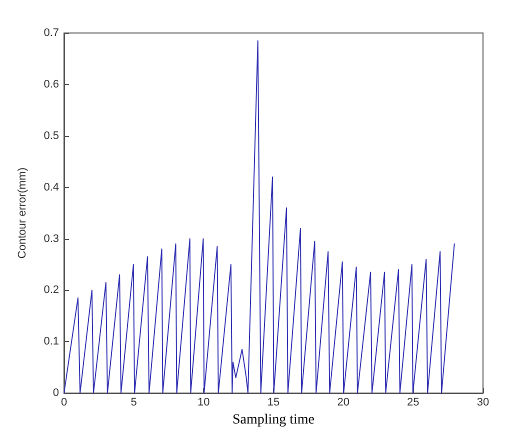  What do you see at coordinates (273, 420) in the screenshot?
I see `x-axis-title: Sampling time` at bounding box center [273, 420].